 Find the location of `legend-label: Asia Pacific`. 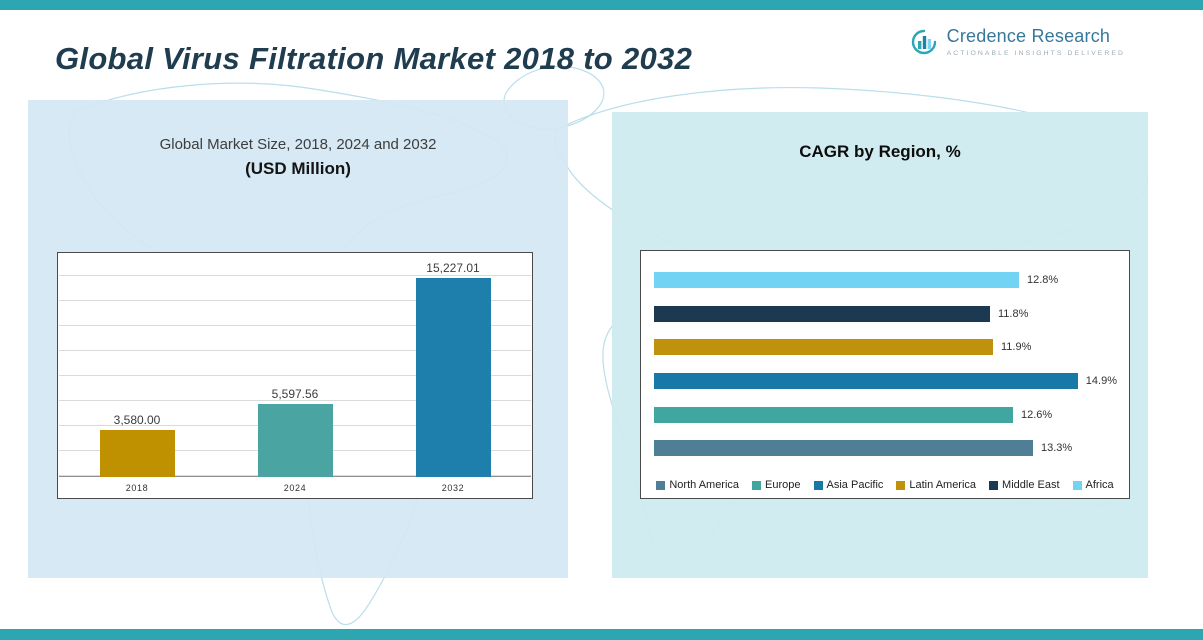

legend-label: Asia Pacific is located at coordinates (855, 485).